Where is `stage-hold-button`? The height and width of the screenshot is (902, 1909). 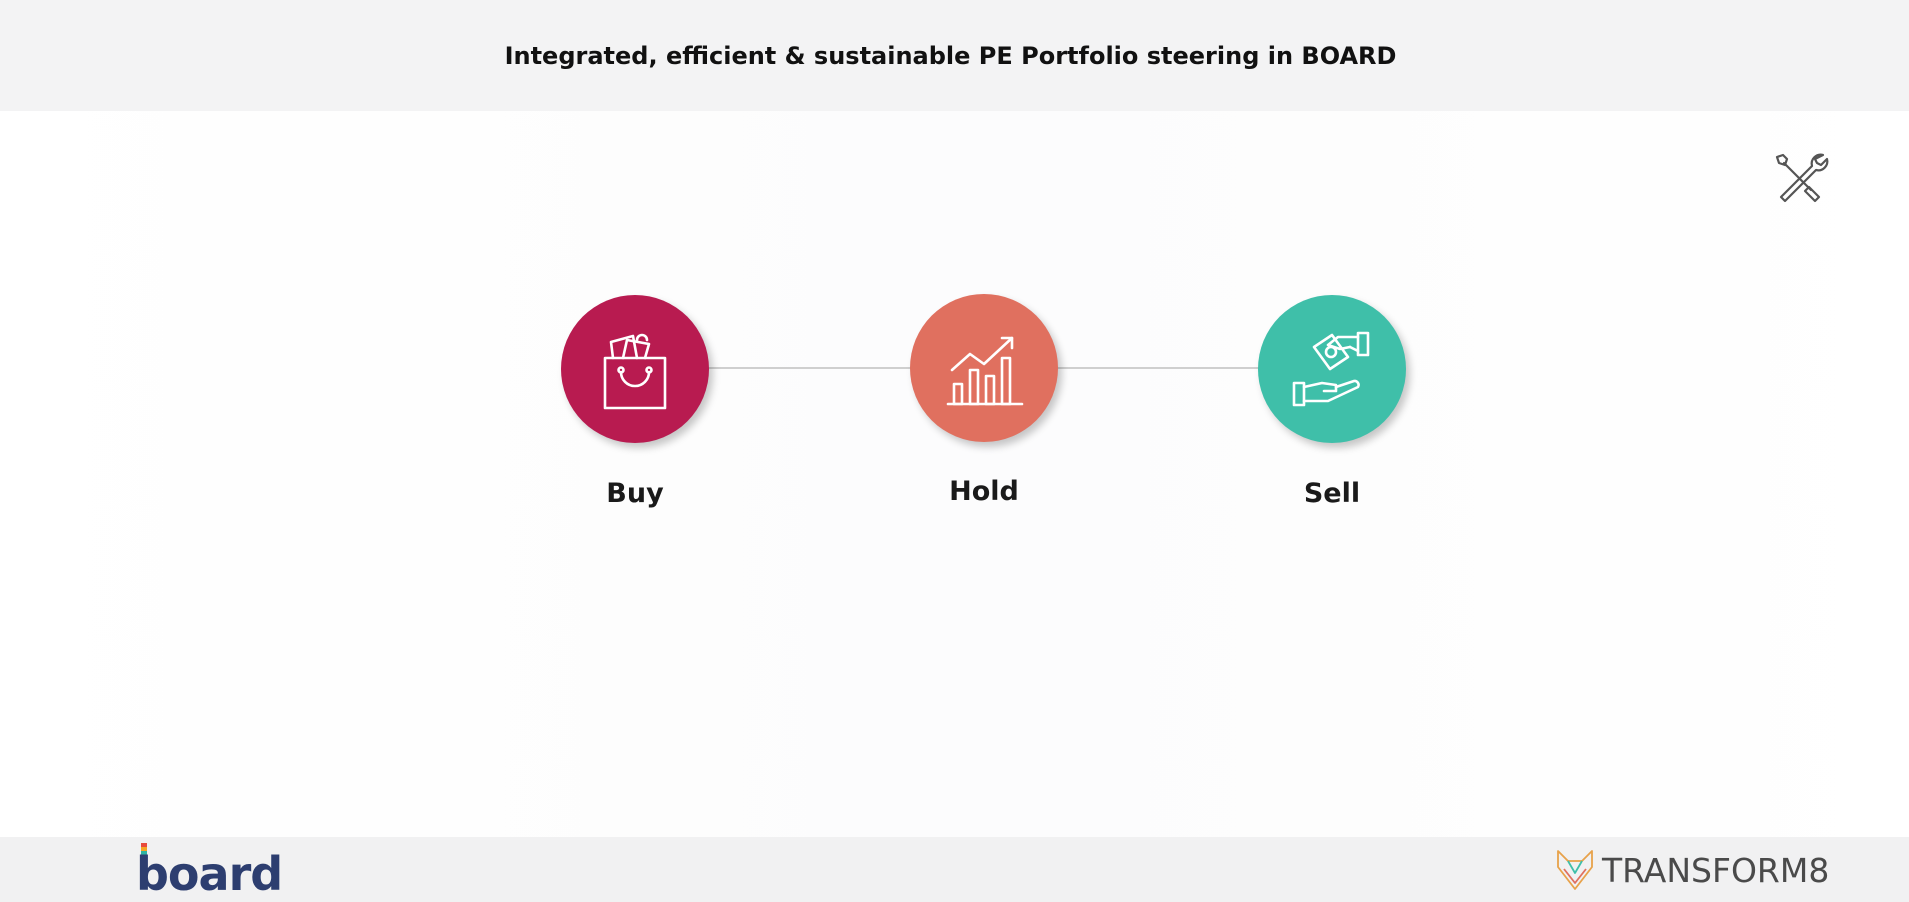
stage-hold-button is located at coordinates (984, 368).